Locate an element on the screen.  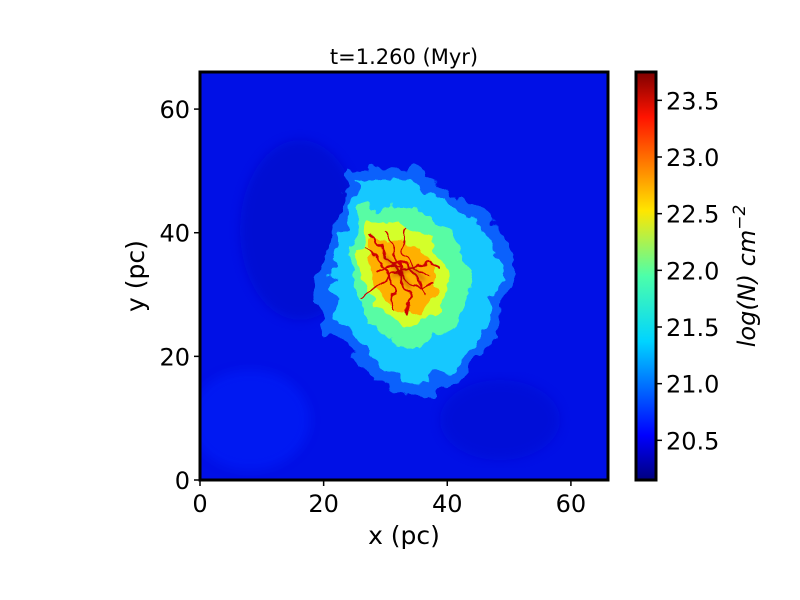
colorbar-tick-label: 23.0 is located at coordinates (692, 158).